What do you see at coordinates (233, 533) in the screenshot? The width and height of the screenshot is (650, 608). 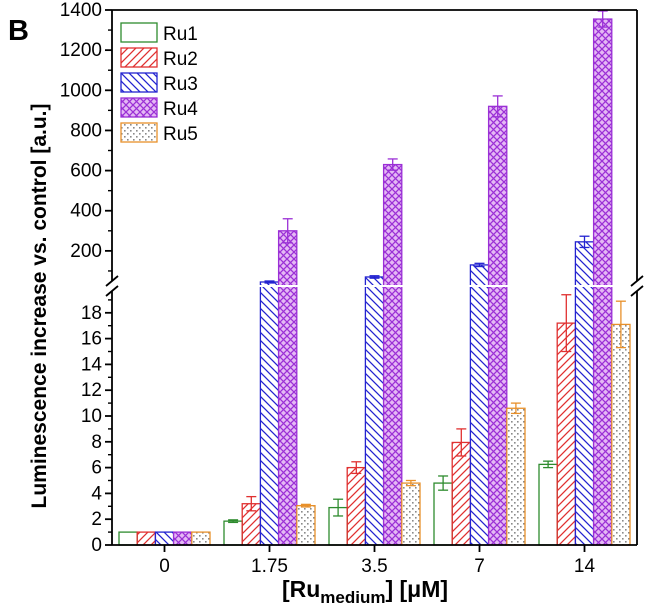 I see `bar-ru1-1.75` at bounding box center [233, 533].